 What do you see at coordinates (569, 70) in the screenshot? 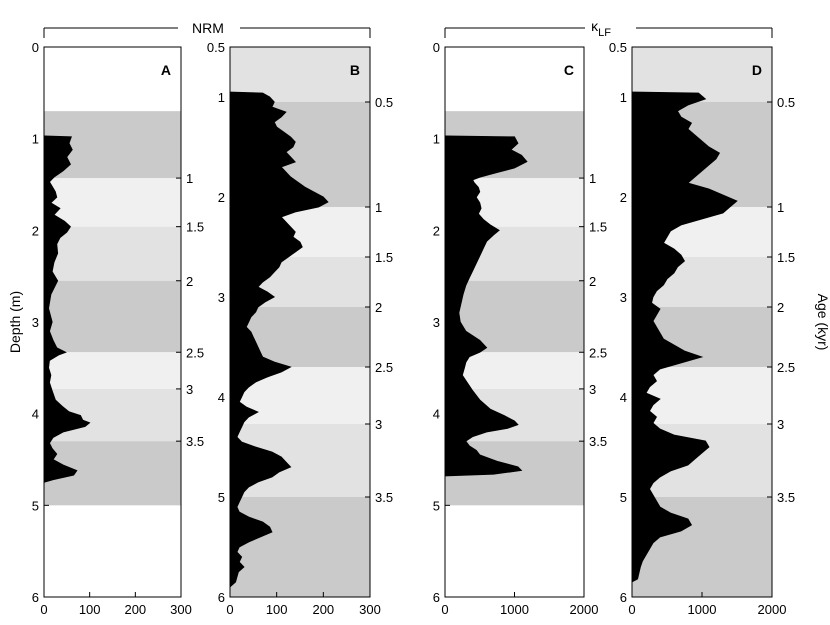
I see `panel-label: C` at bounding box center [569, 70].